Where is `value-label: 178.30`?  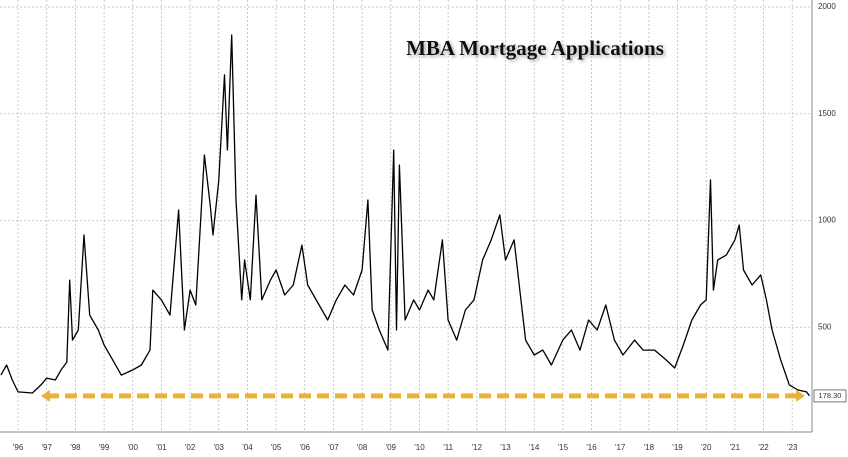
value-label: 178.30 is located at coordinates (830, 395).